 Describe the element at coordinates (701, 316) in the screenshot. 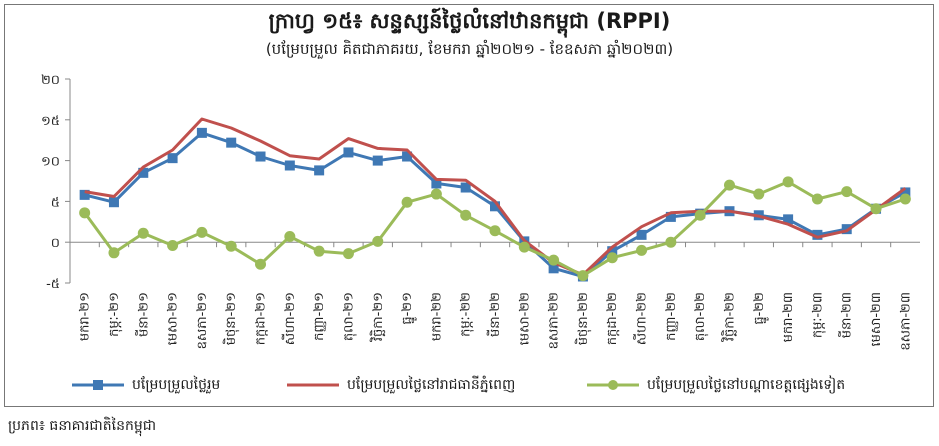

I see `x-tick-label: តុលា-២២` at that location.